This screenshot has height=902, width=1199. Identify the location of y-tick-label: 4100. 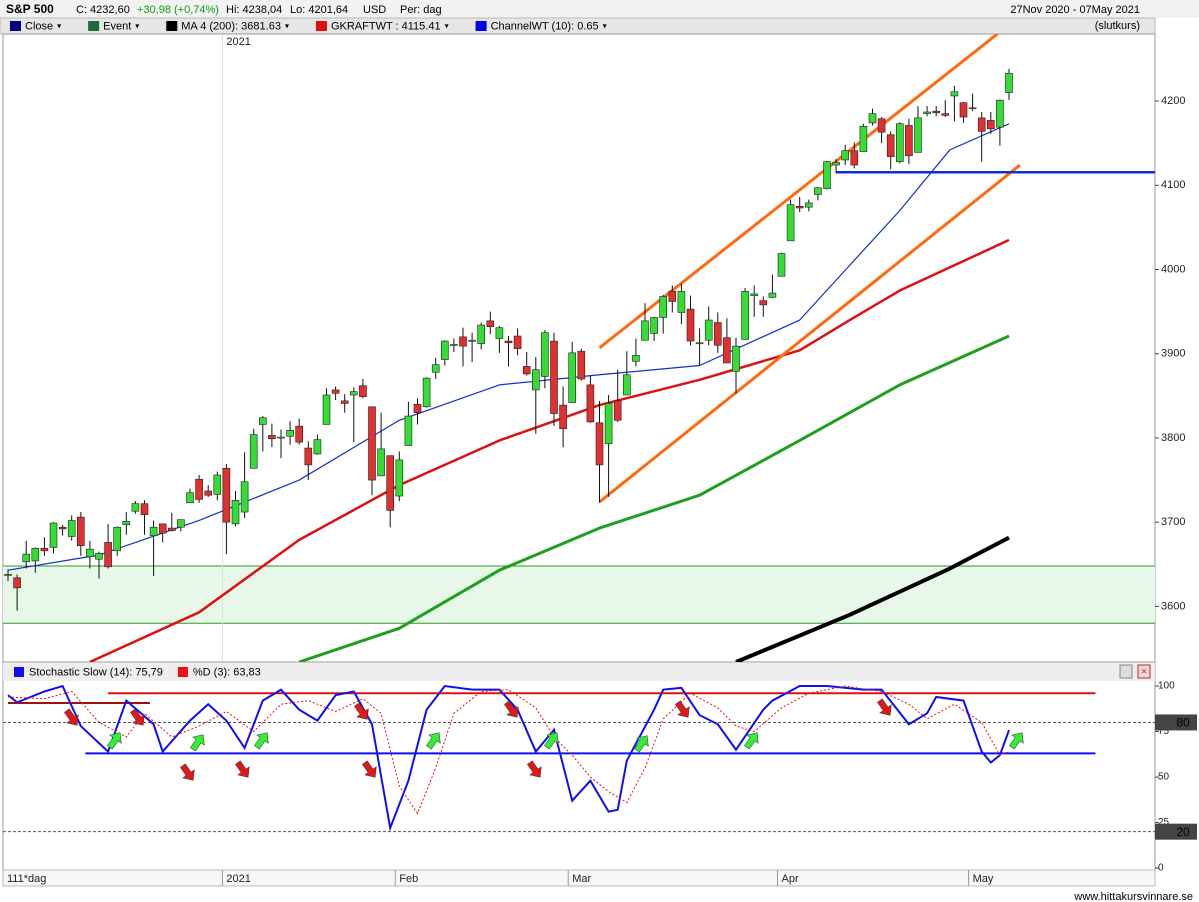
(1173, 185).